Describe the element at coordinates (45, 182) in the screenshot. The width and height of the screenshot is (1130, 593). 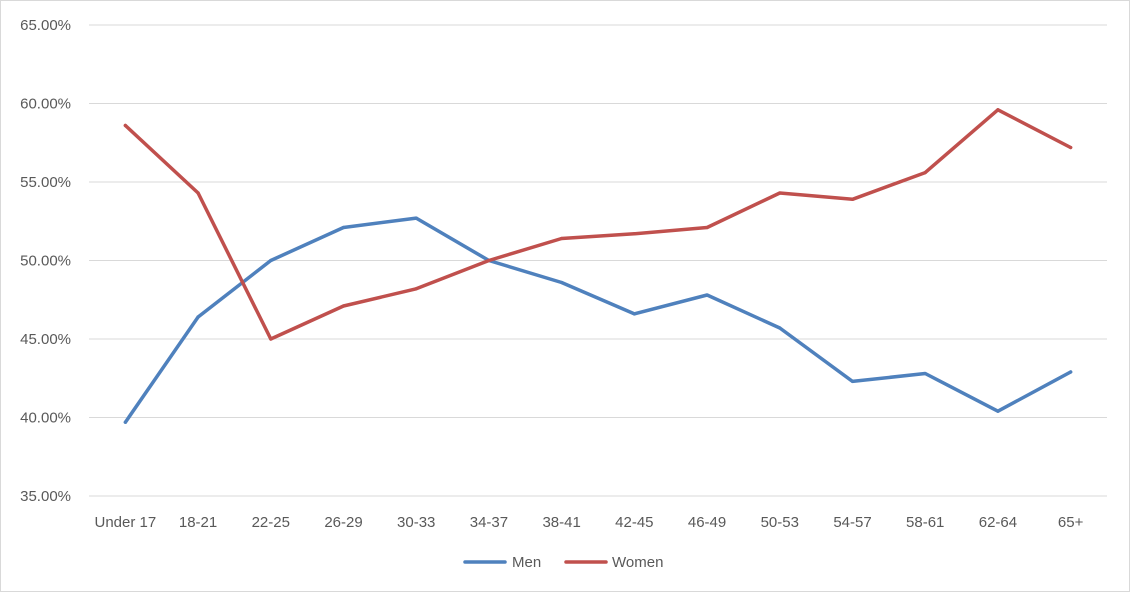
I see `y-tick-label: 55.00%` at that location.